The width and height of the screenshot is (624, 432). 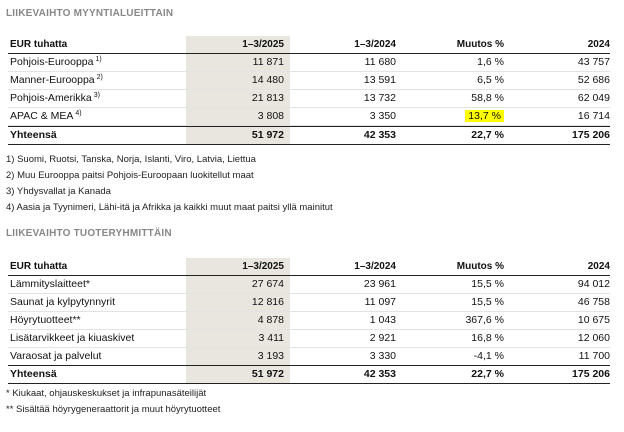 I want to click on highlighted-change: 13,7 %, so click(x=484, y=116).